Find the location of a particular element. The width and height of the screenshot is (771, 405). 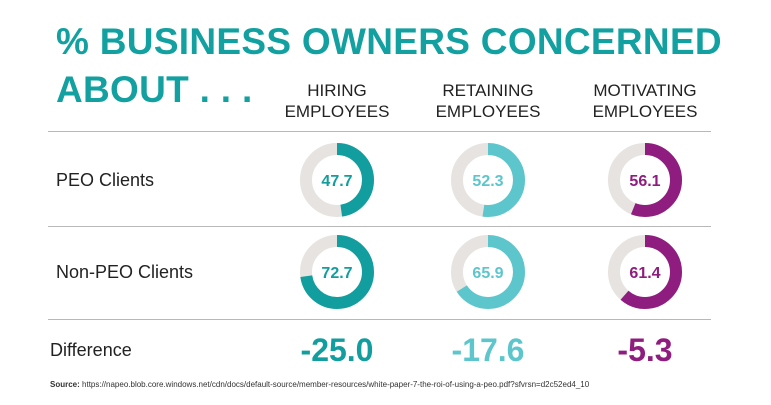

donut-value-label: 72.7 is located at coordinates (336, 273).